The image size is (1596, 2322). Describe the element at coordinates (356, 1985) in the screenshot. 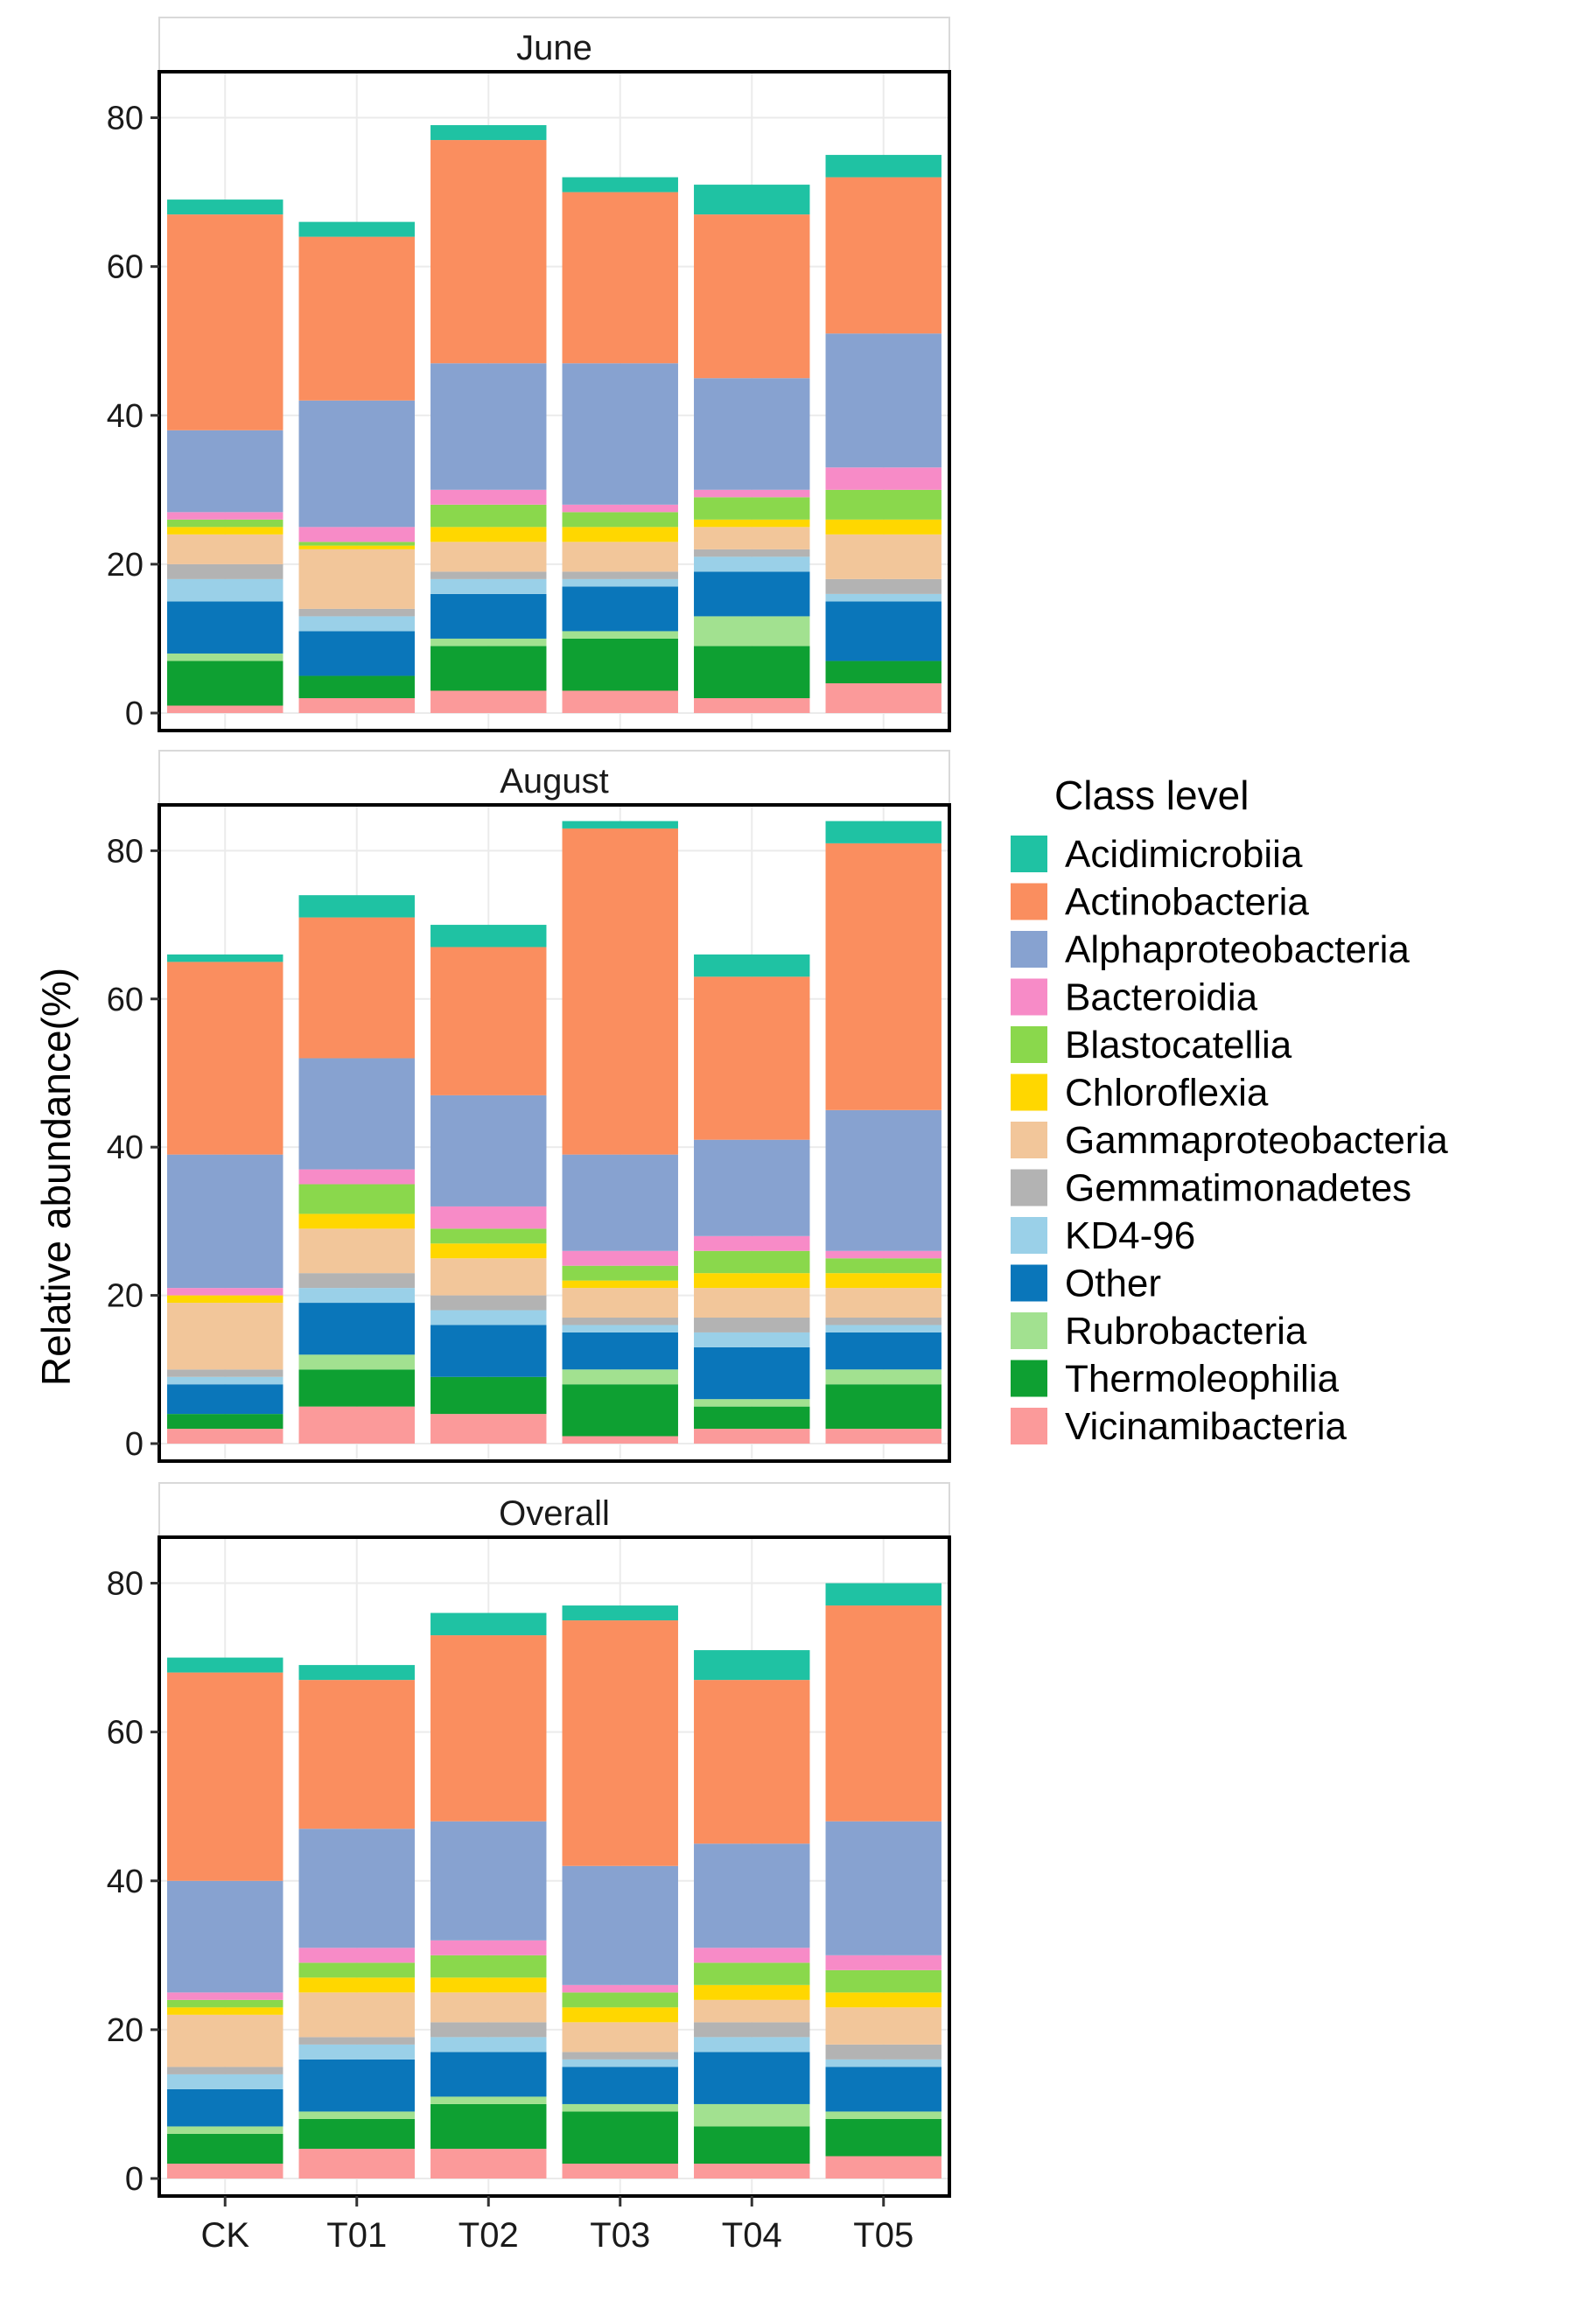

I see `bar-segment-chloroflexia-t01` at that location.